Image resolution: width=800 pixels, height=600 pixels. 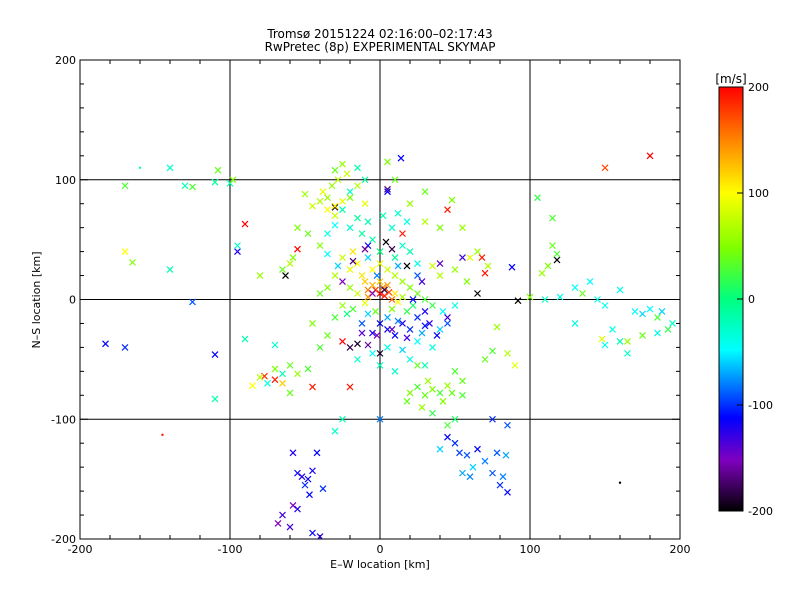 What do you see at coordinates (162, 435) in the screenshot?
I see `data-point-dot` at bounding box center [162, 435].